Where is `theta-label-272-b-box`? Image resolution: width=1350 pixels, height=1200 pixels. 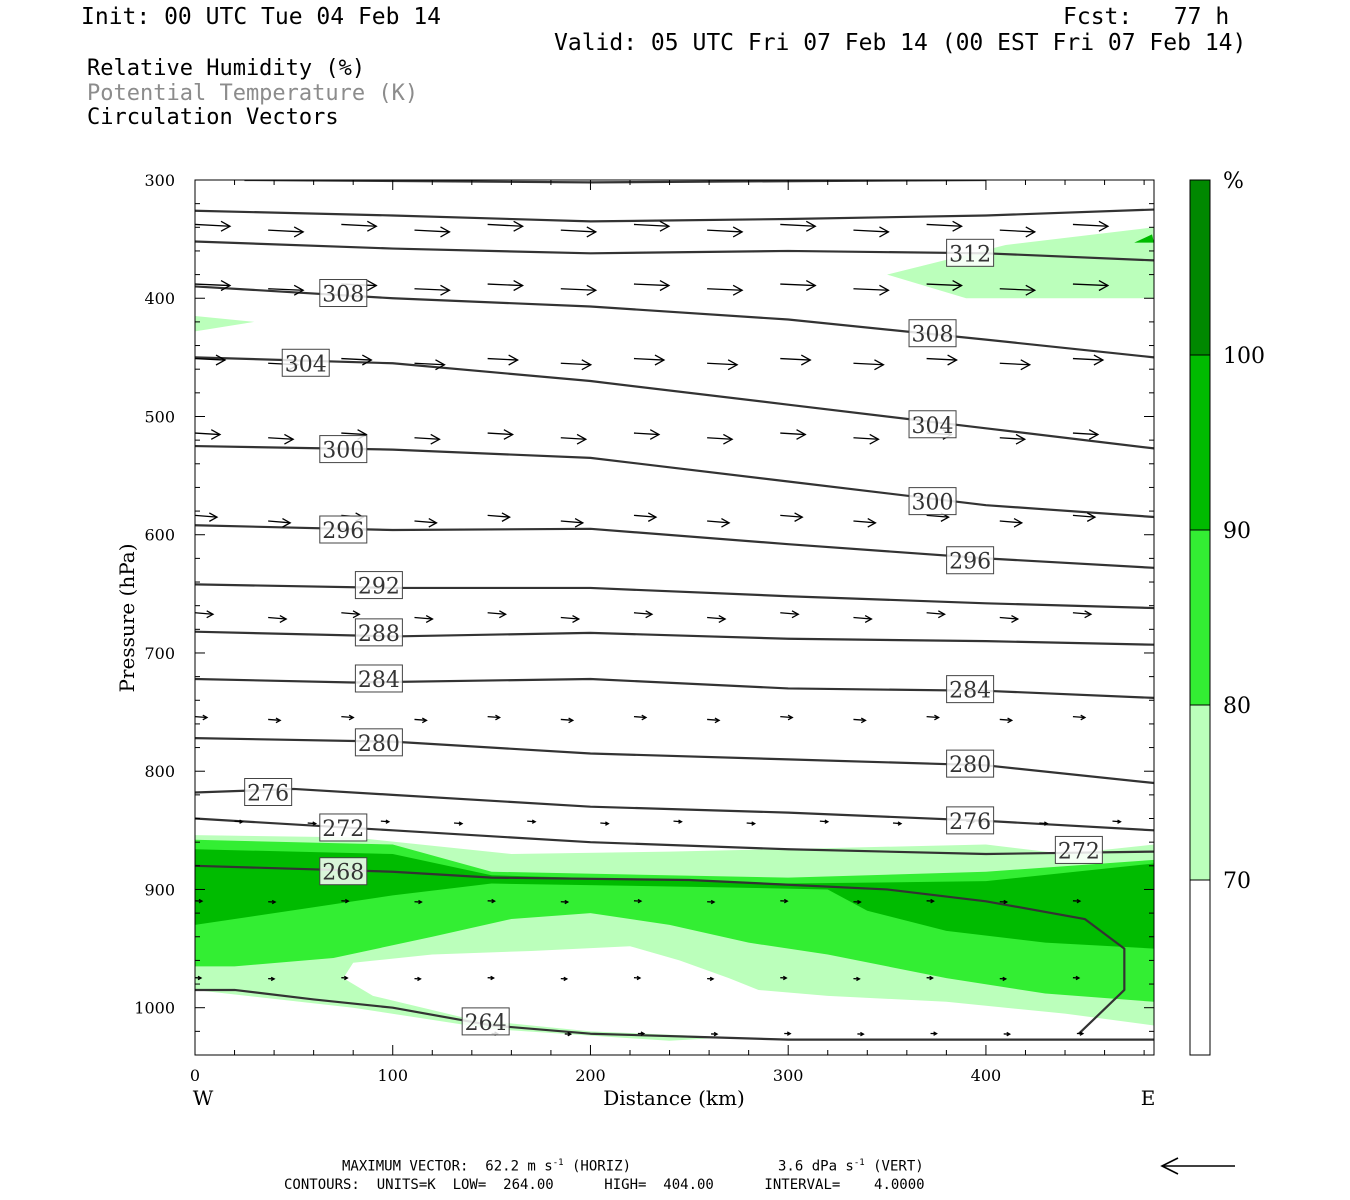 theta-label-272-b-box is located at coordinates (1078, 849).